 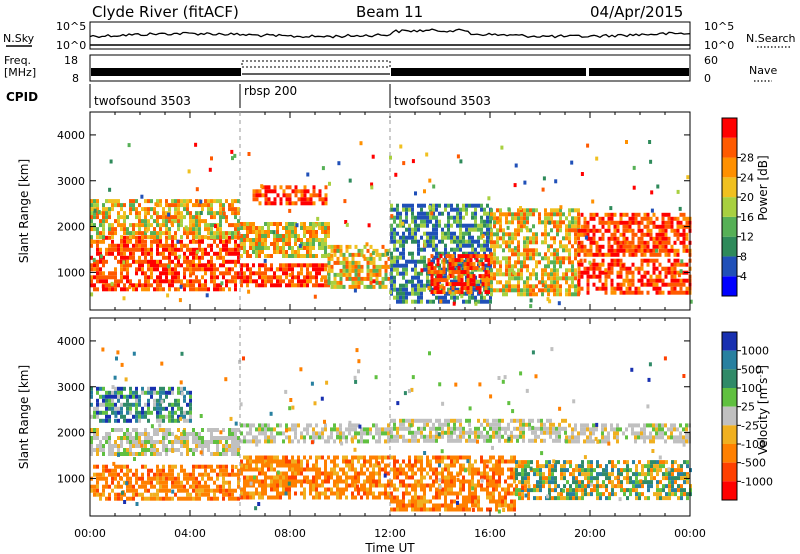 I want to click on nave-dotted-segment, so click(x=316, y=64).